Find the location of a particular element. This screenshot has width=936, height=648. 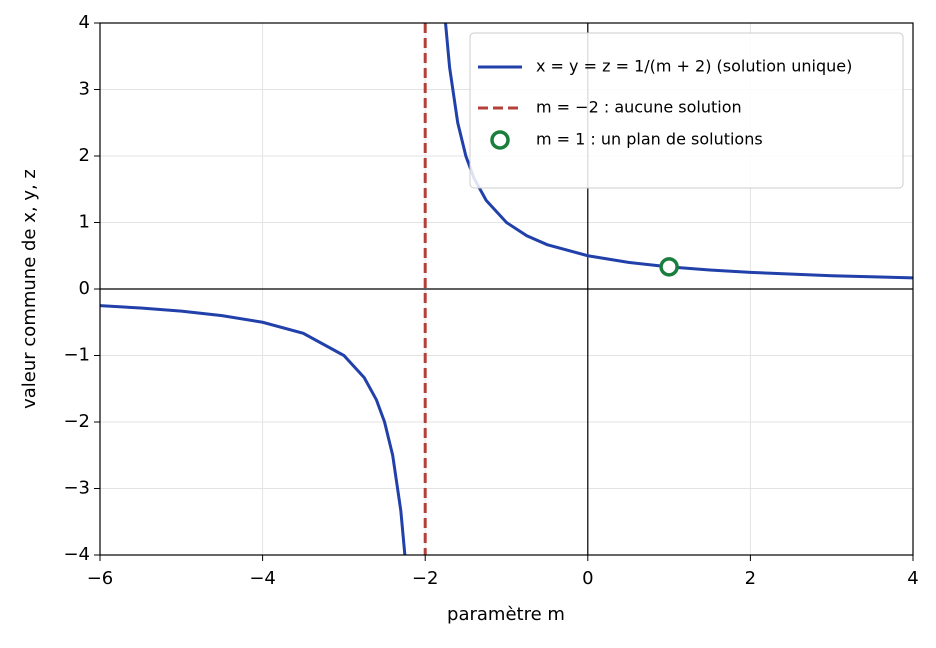

x-tick-label: −4 is located at coordinates (262, 578).